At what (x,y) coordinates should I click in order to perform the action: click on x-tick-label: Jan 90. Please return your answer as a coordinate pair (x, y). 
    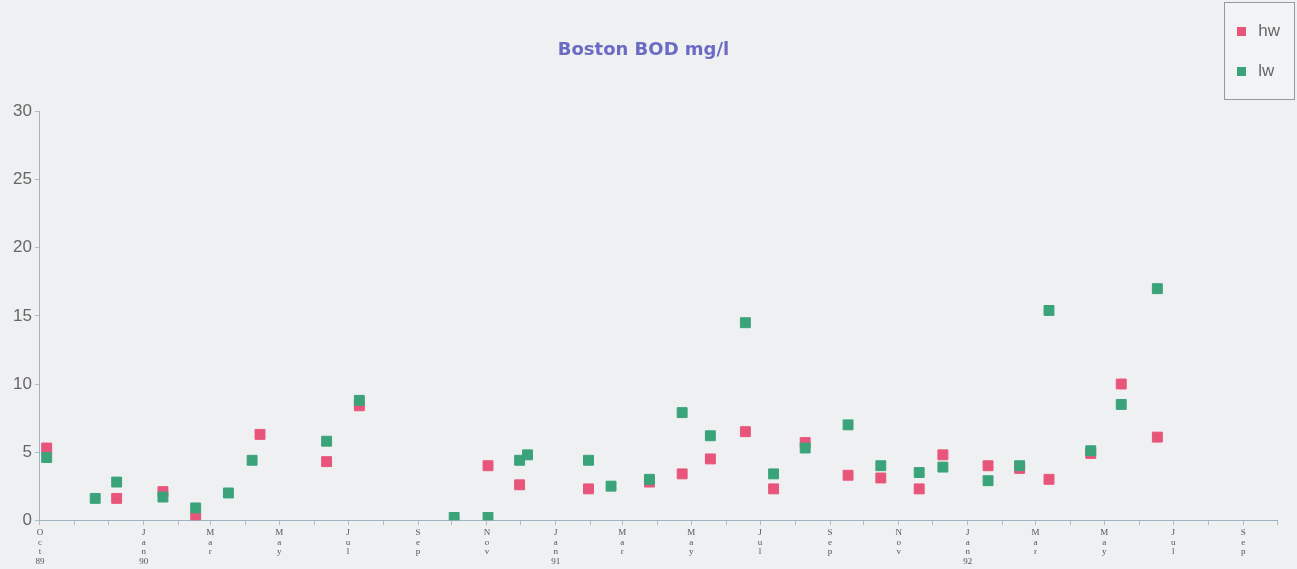
    Looking at the image, I should click on (144, 546).